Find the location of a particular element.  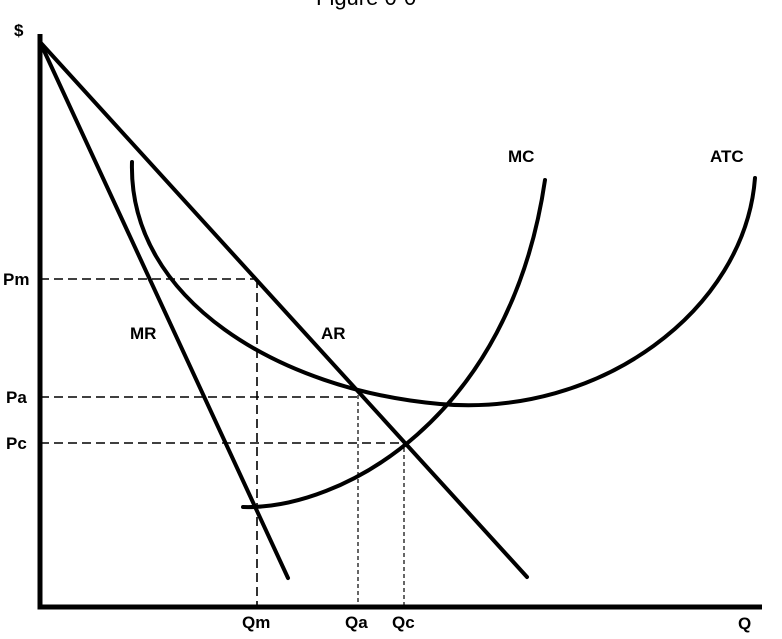

y-axis-label: $ is located at coordinates (19, 30).